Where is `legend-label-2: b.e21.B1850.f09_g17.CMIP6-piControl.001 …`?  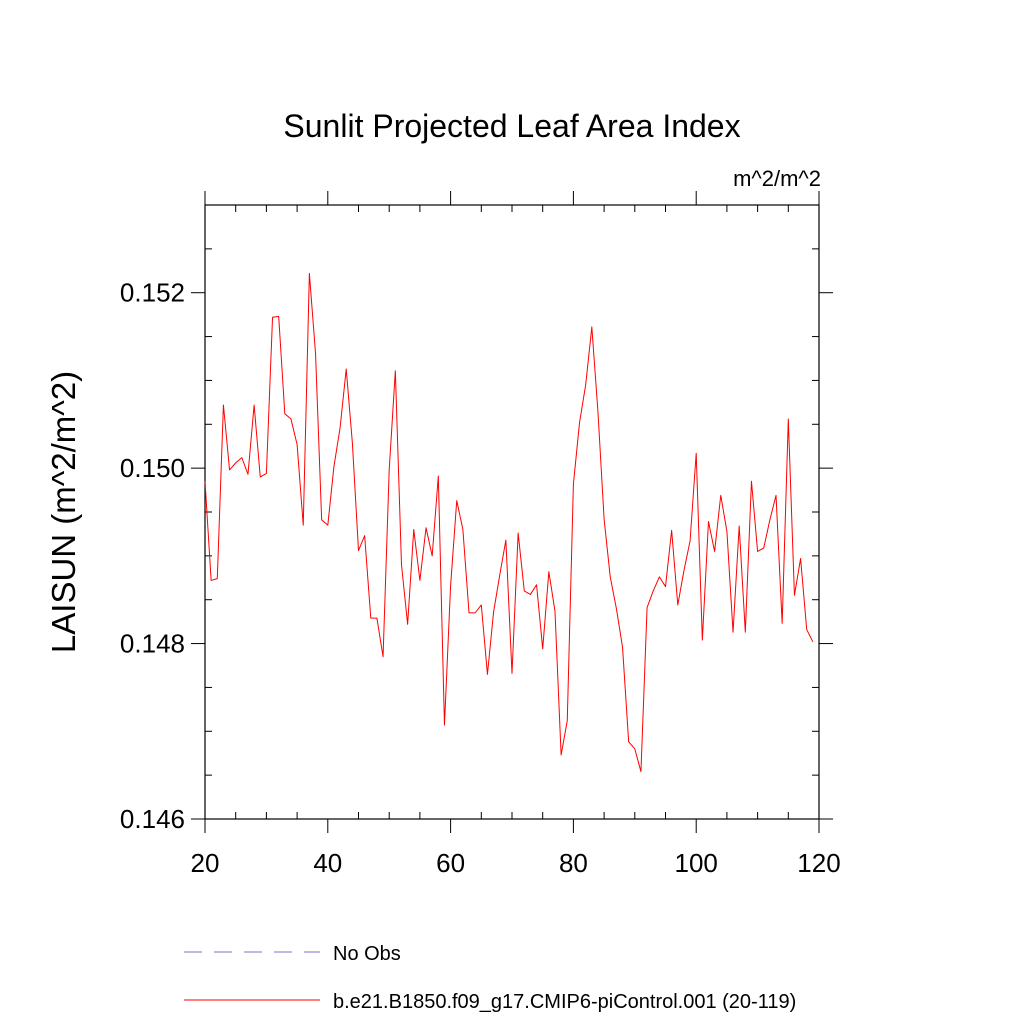 legend-label-2: b.e21.B1850.f09_g17.CMIP6-piControl.001 … is located at coordinates (564, 1002).